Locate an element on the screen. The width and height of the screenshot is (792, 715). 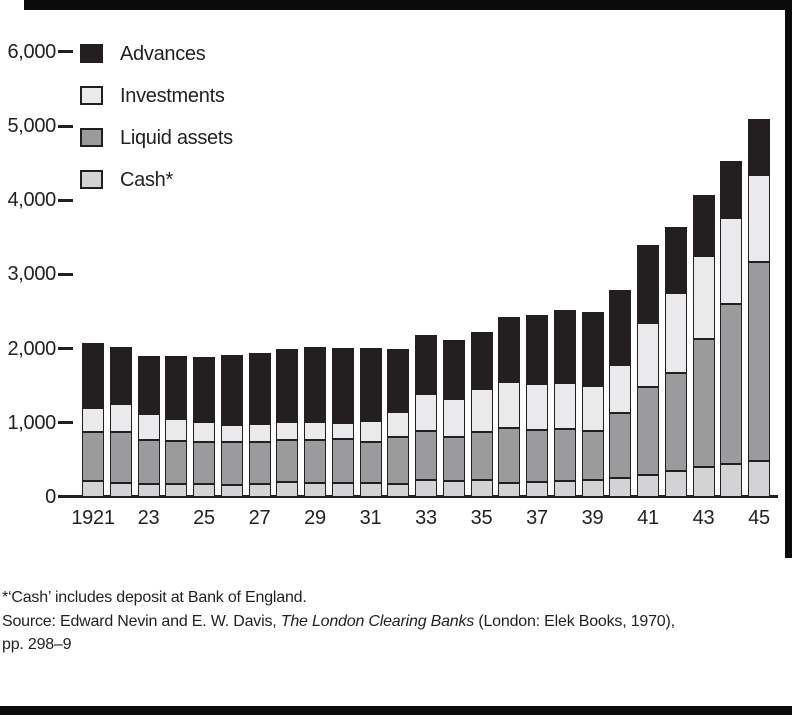
segment-liquid-assets-1931 is located at coordinates (370, 462).